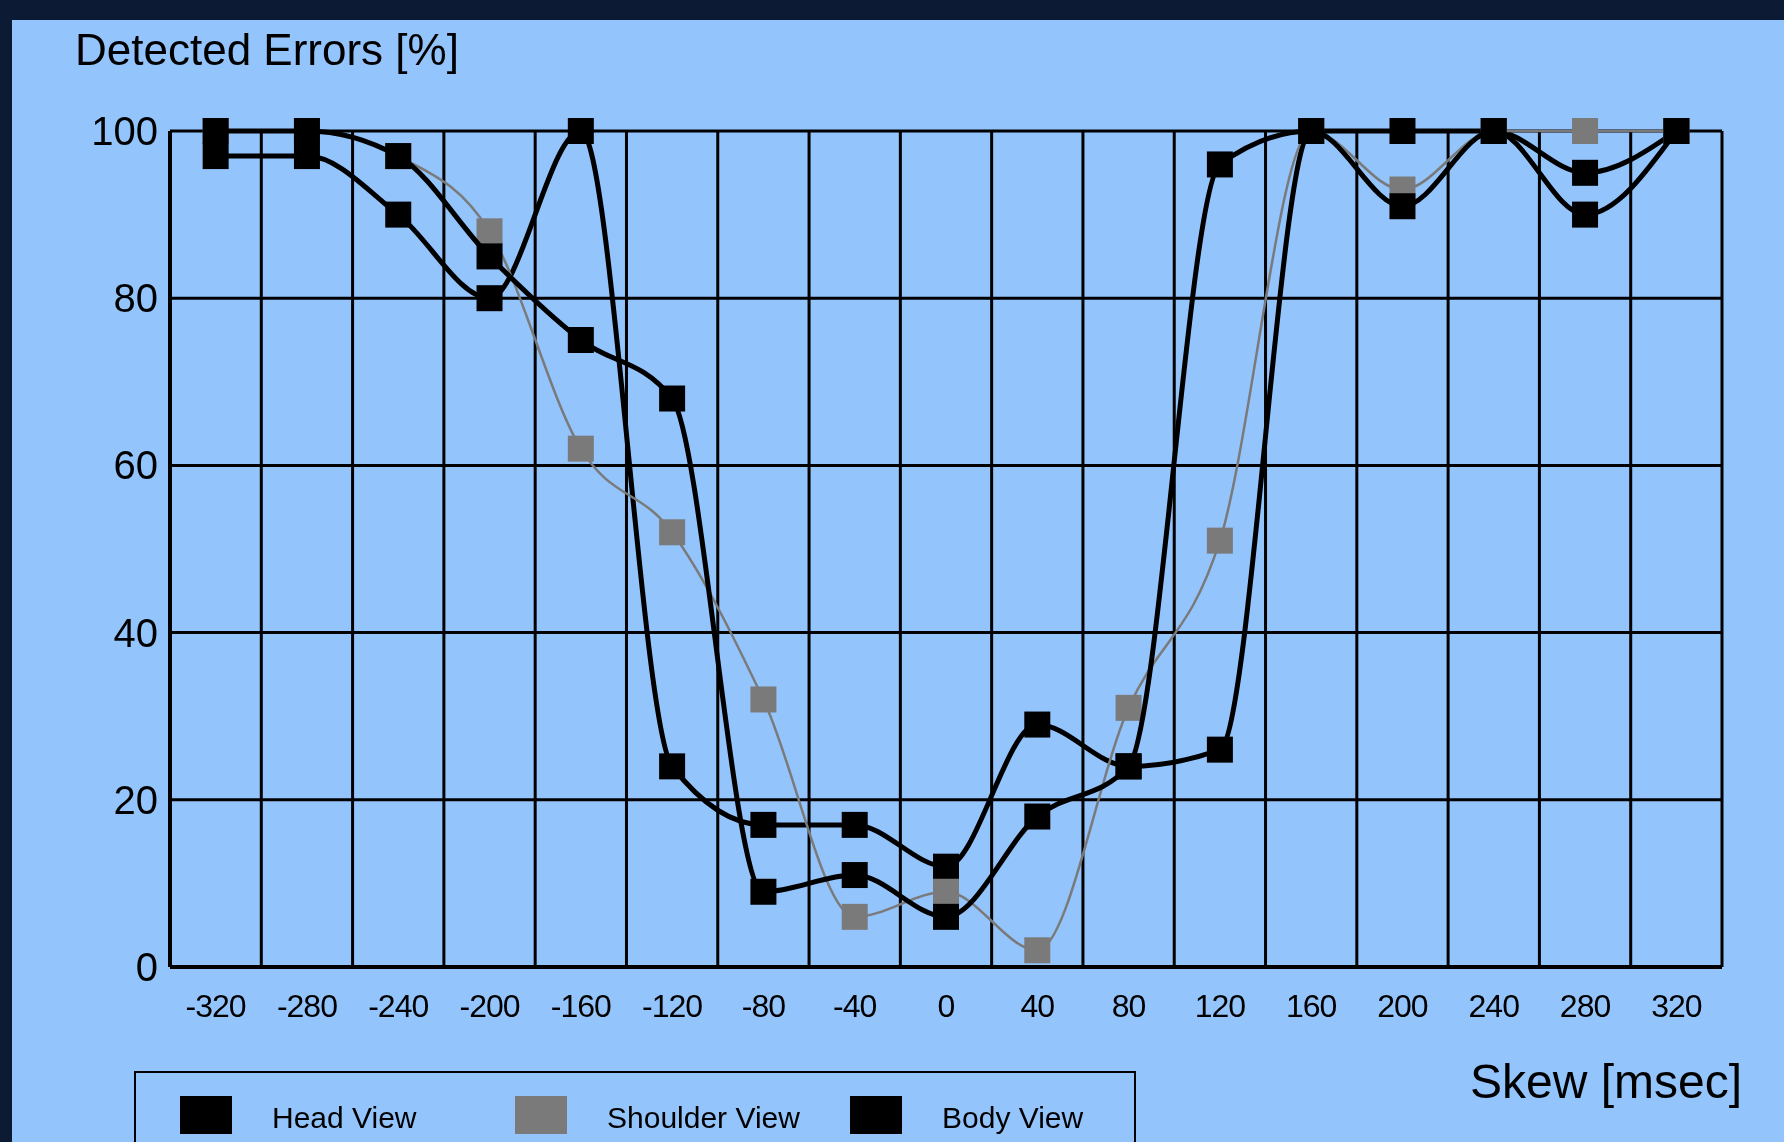 The height and width of the screenshot is (1142, 1784). Describe the element at coordinates (344, 1117) in the screenshot. I see `legend-label: Head View` at that location.